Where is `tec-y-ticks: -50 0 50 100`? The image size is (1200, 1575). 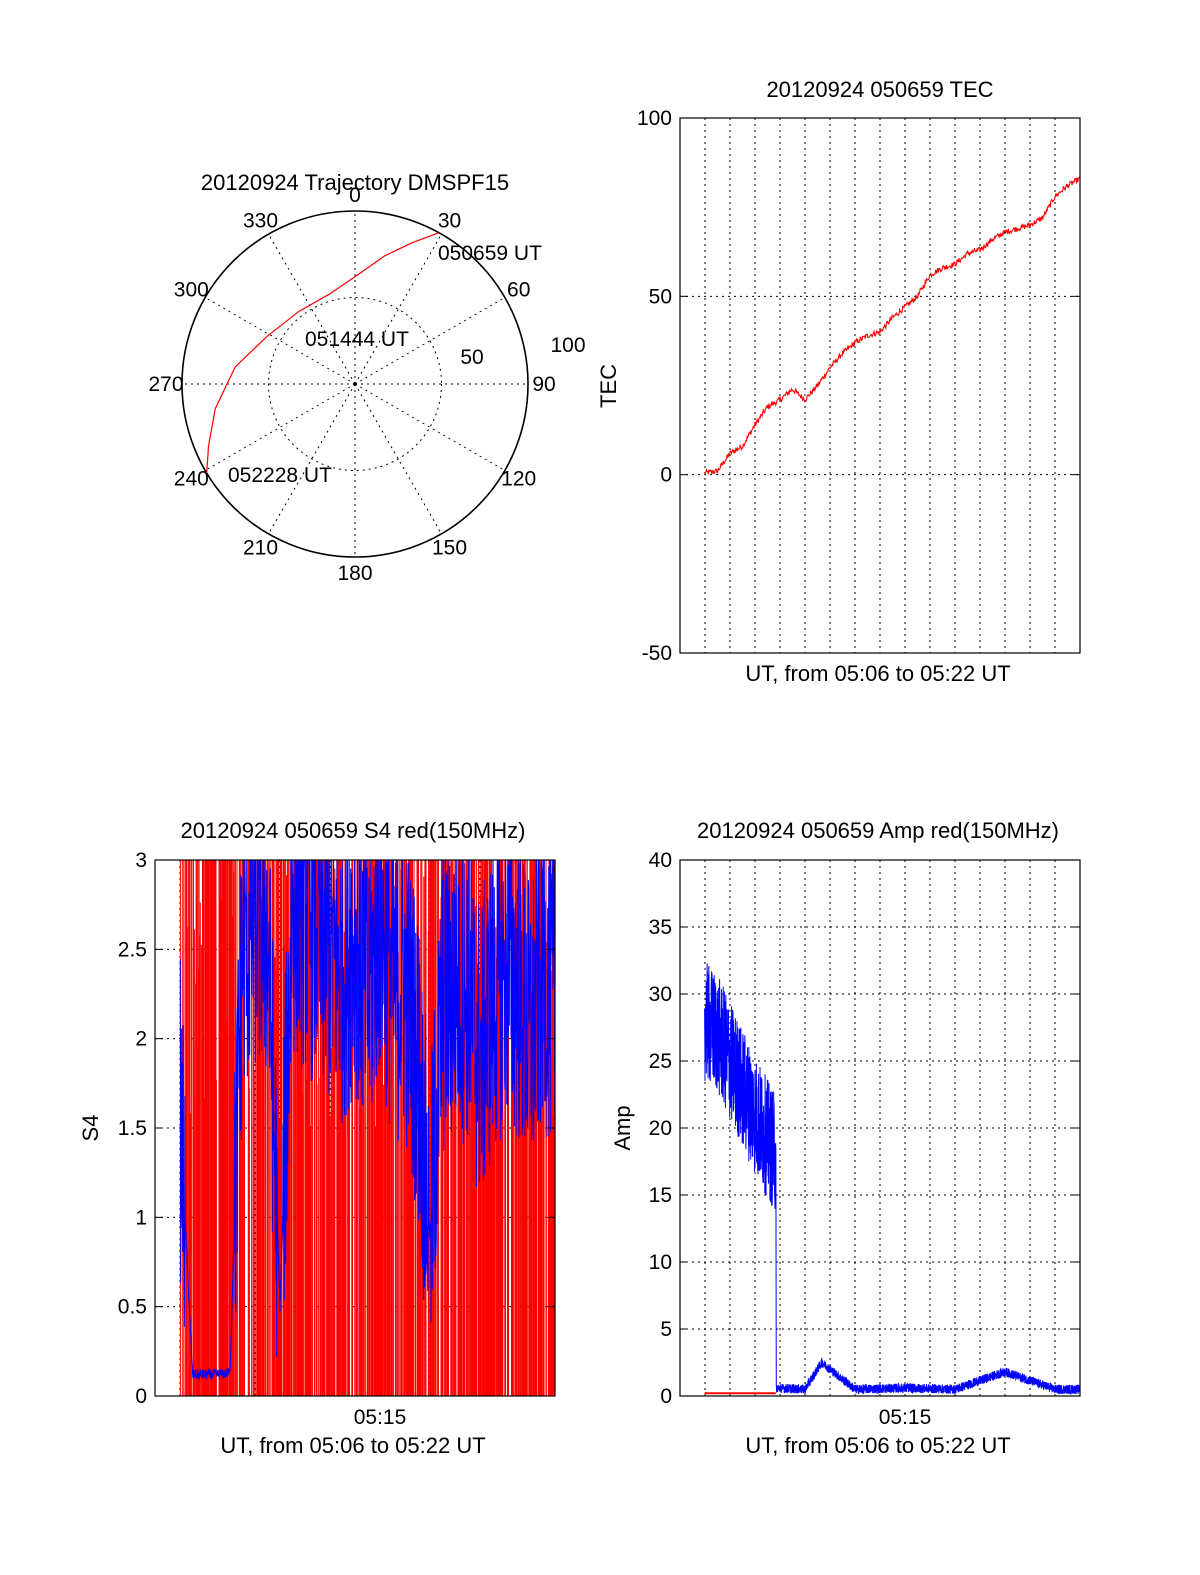
tec-y-ticks: -50 0 50 100 is located at coordinates (858, 386).